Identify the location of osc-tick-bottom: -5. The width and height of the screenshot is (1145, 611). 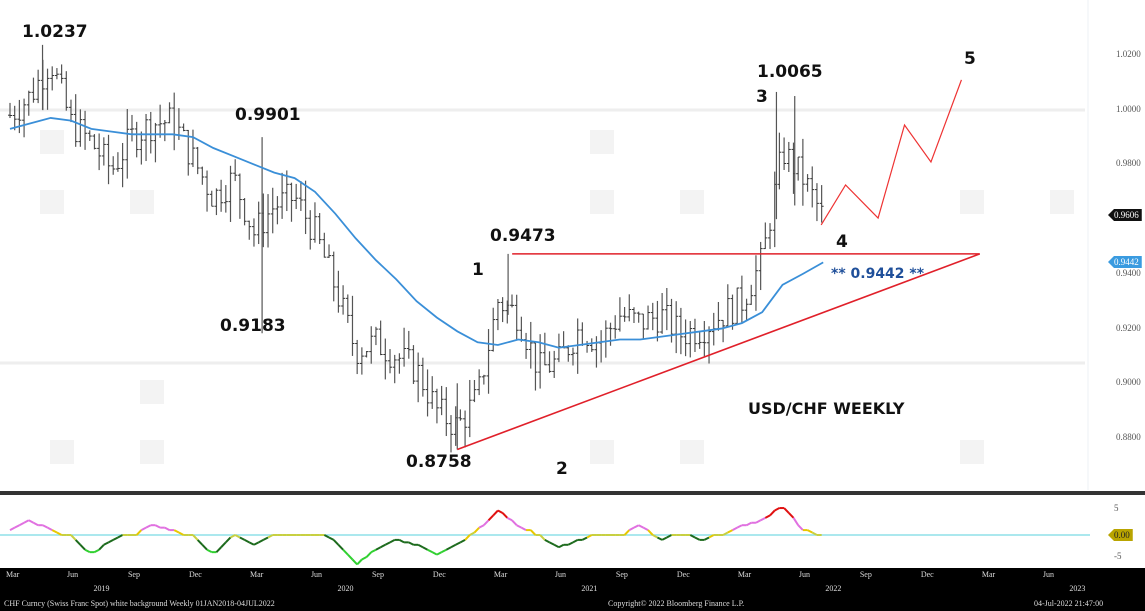
(1118, 556).